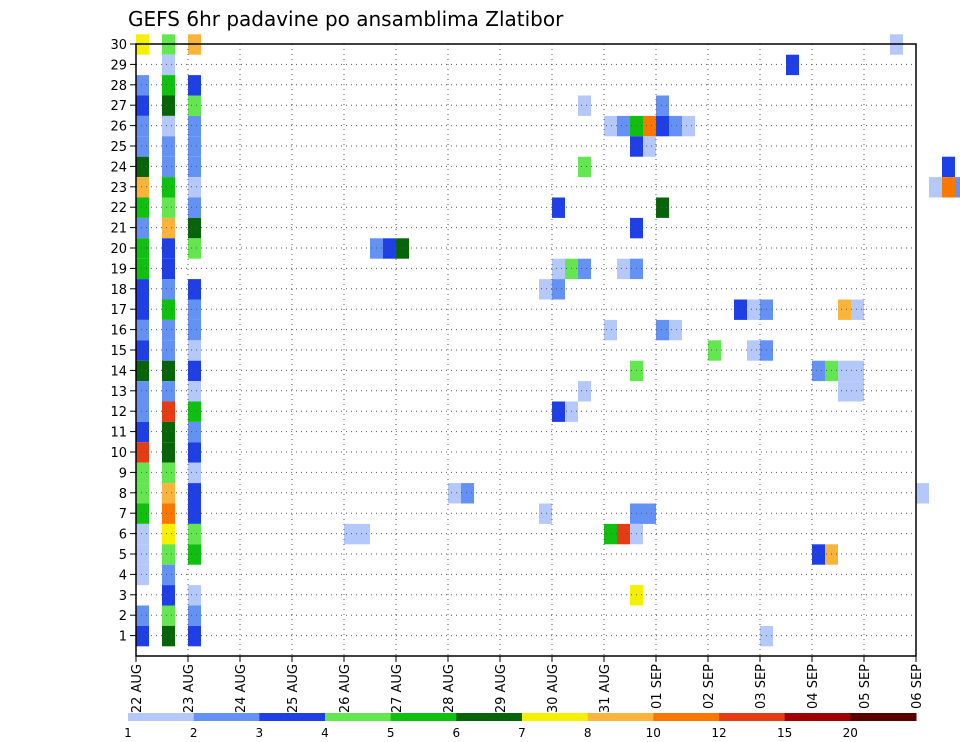 This screenshot has width=960, height=742. I want to click on y-tick-label: 15, so click(118, 351).